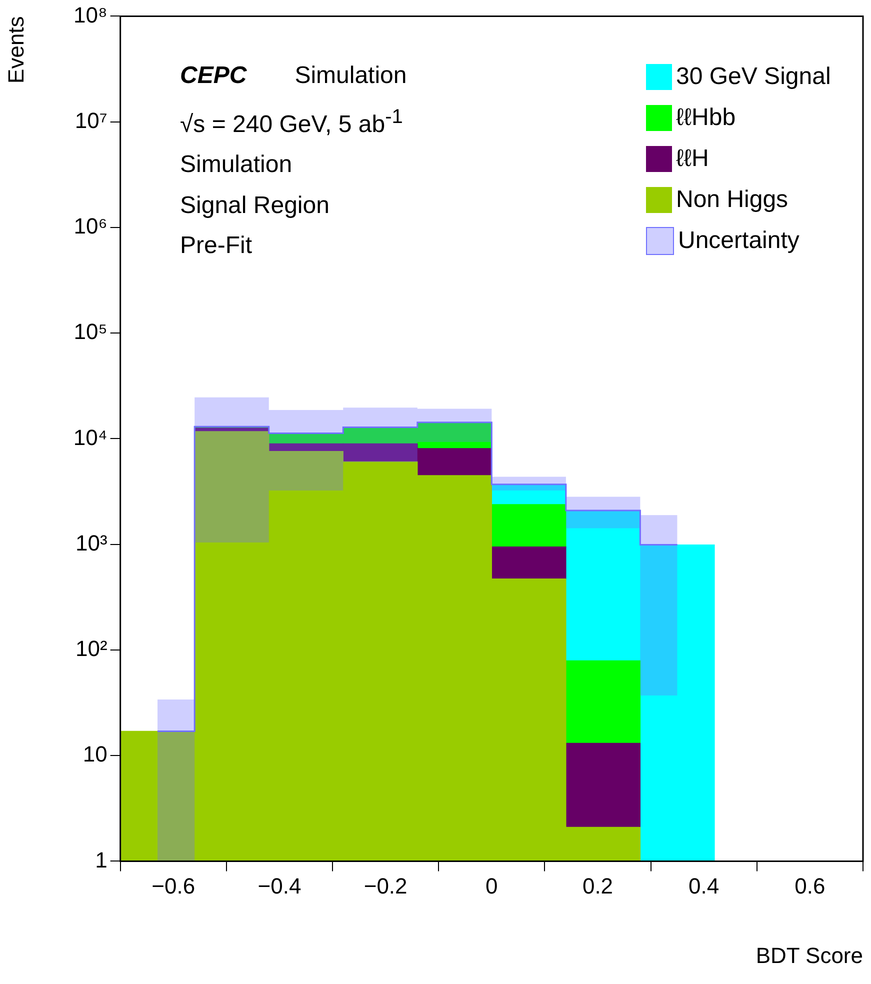 The height and width of the screenshot is (984, 871). What do you see at coordinates (386, 885) in the screenshot?
I see `x-tick-label: −0.2` at bounding box center [386, 885].